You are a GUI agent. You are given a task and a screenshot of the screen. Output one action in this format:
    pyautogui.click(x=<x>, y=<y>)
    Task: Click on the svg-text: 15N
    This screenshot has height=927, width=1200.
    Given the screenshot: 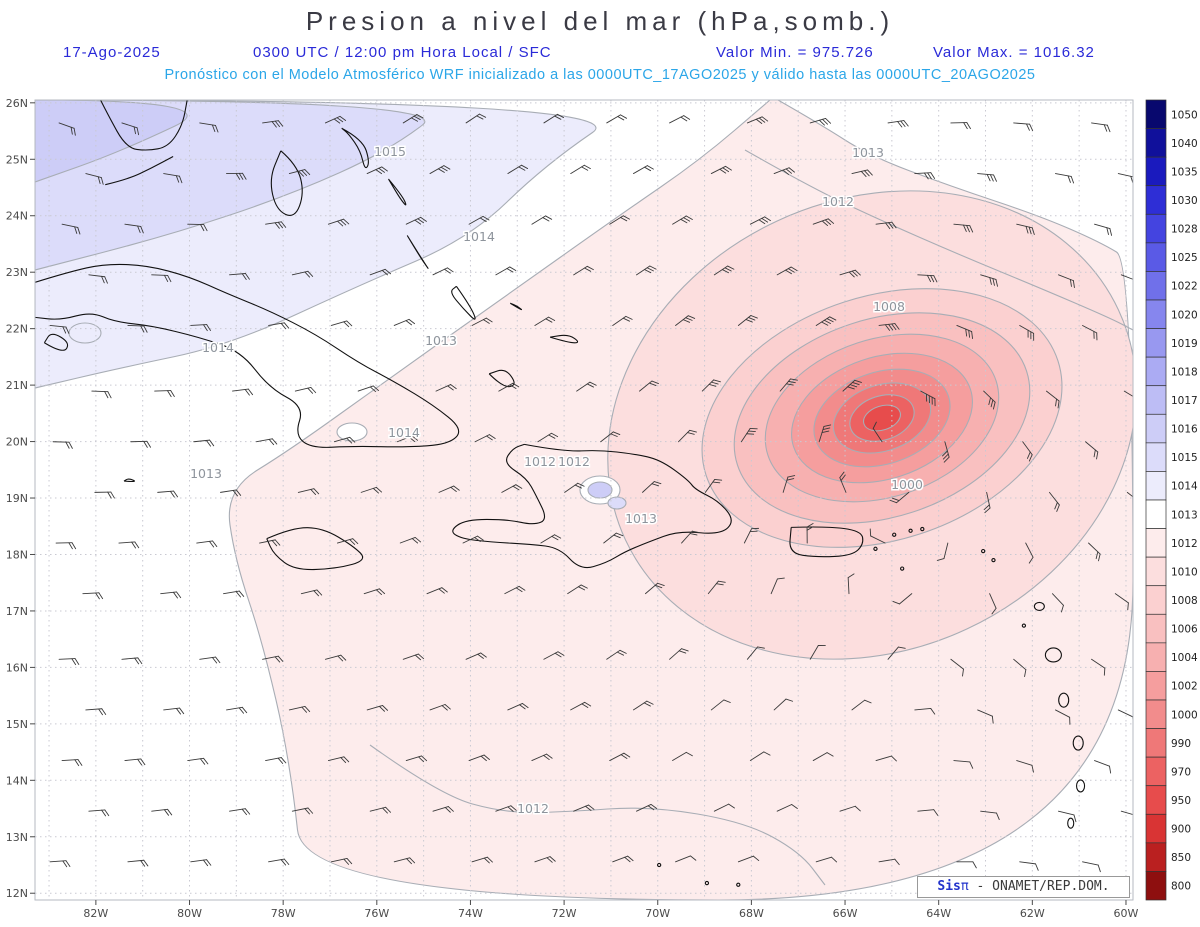 What is the action you would take?
    pyautogui.click(x=17, y=724)
    